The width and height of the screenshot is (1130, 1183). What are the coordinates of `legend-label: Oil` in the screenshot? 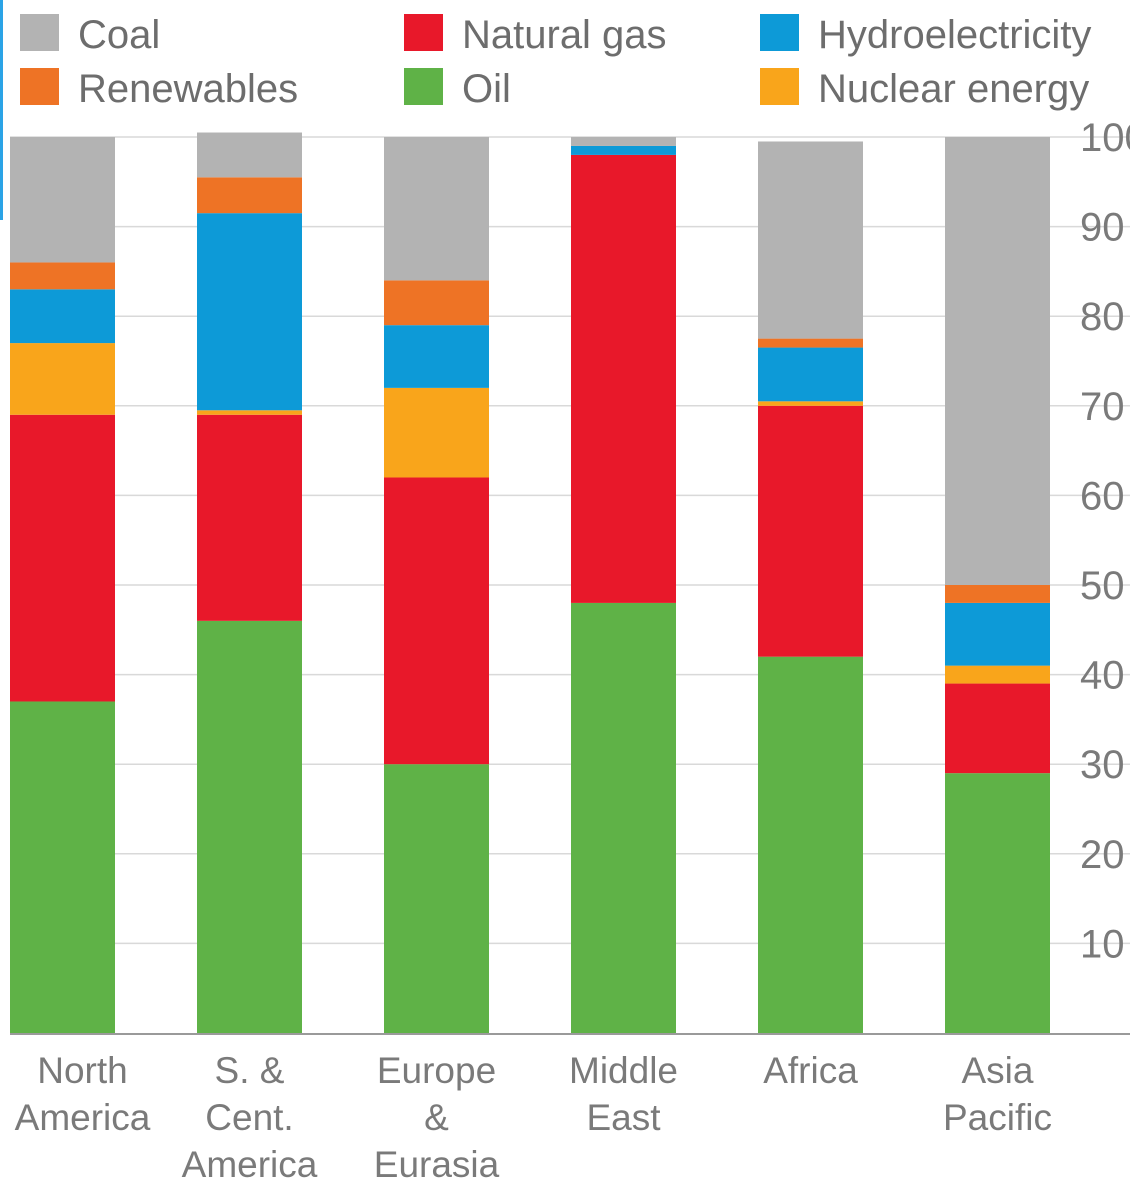 It's located at (486, 89).